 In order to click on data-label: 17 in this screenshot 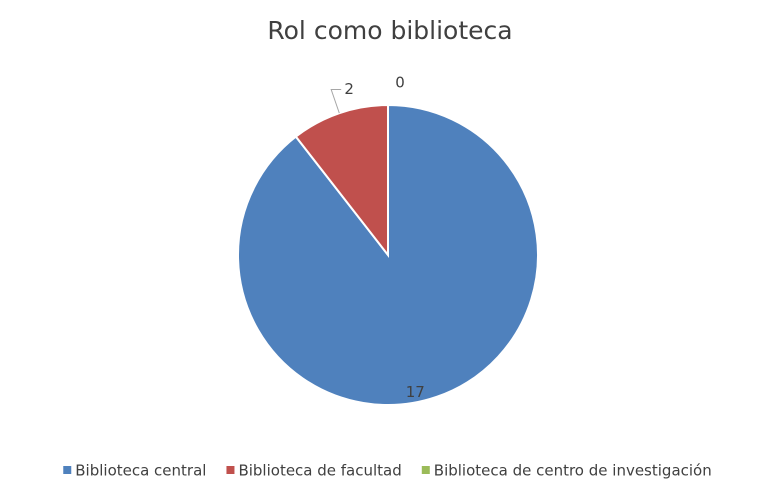, I will do `click(415, 392)`.